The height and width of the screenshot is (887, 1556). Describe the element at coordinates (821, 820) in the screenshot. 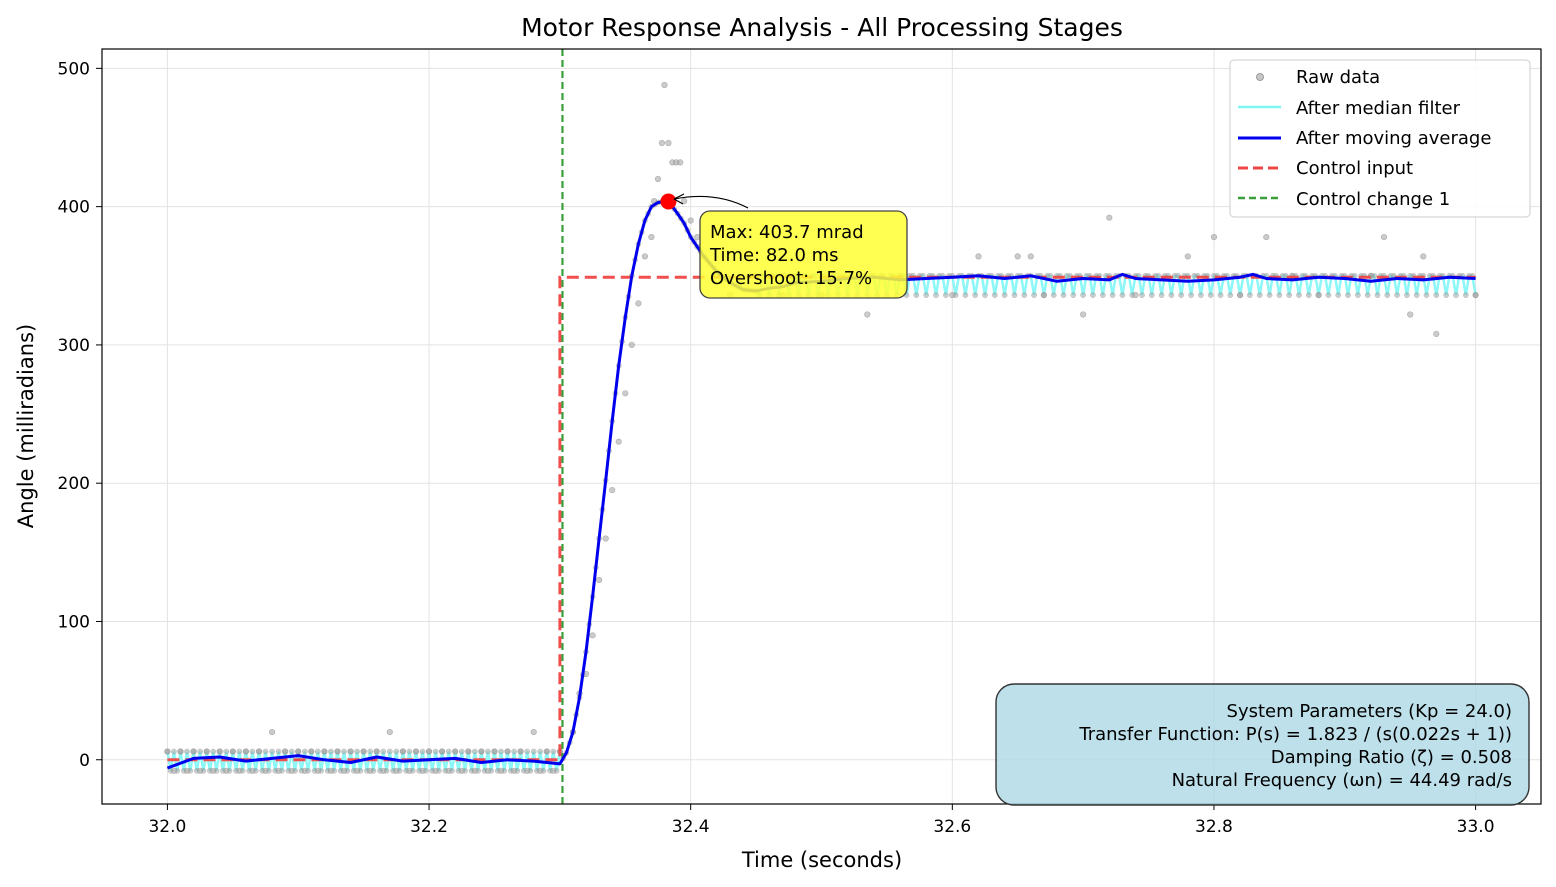

I see `x-axis-ticks: 32.0 32.2 32.4 32.6 32.8 33.0` at that location.